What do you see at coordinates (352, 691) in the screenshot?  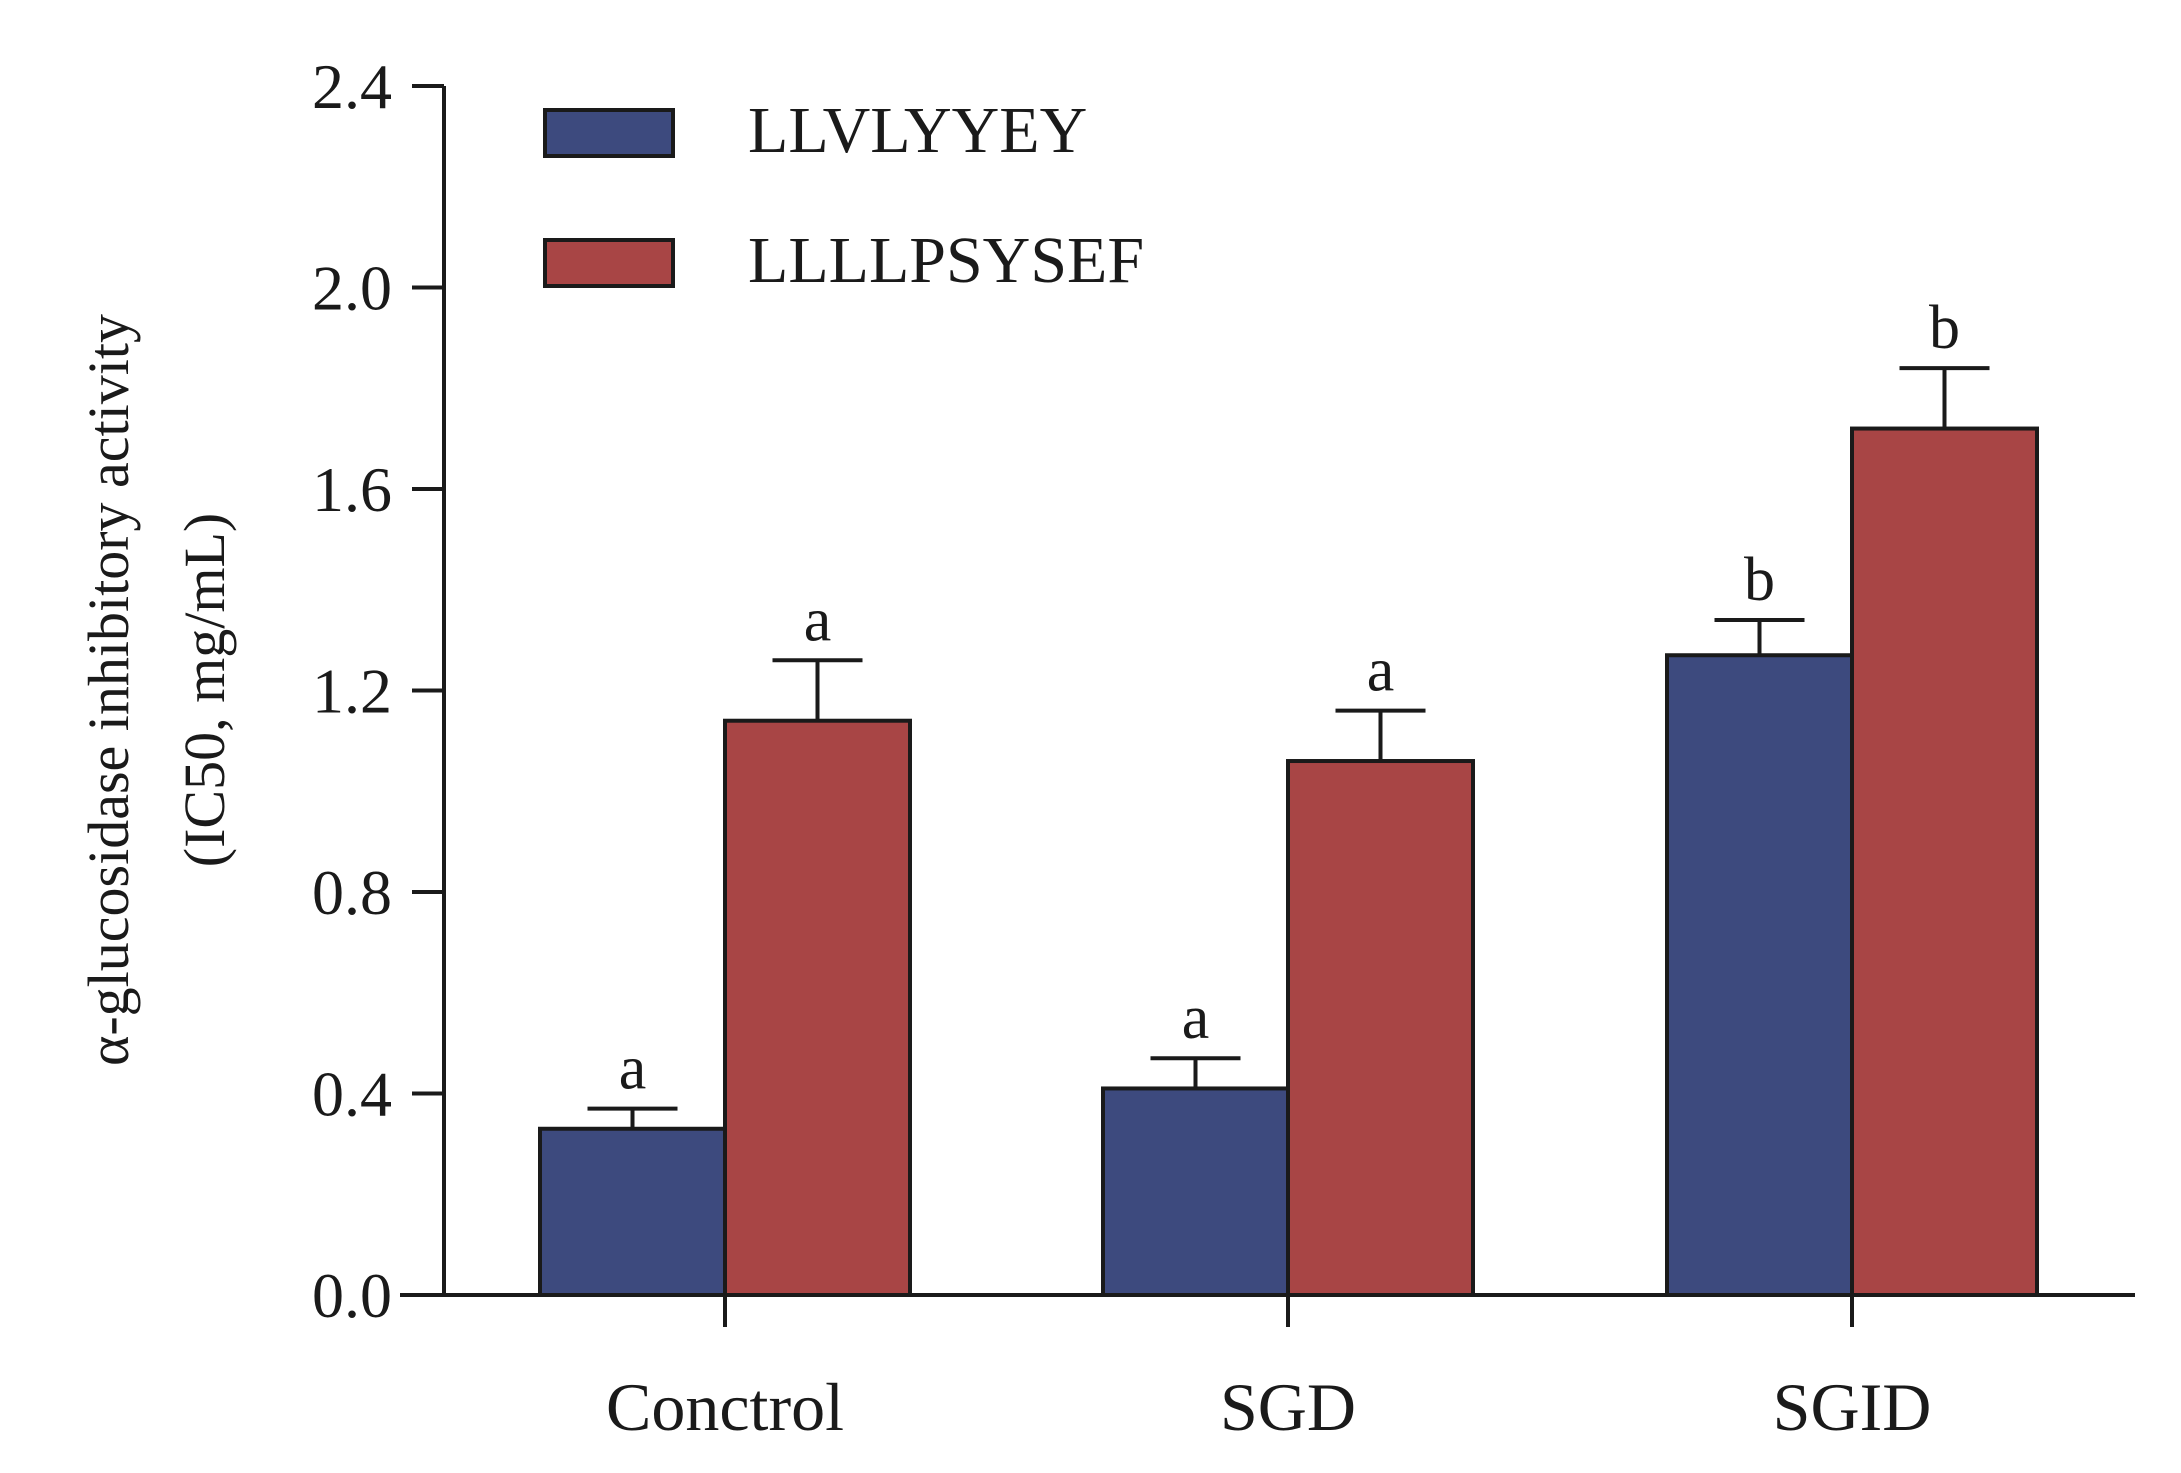 I see `y-tick-label: 1.2` at bounding box center [352, 691].